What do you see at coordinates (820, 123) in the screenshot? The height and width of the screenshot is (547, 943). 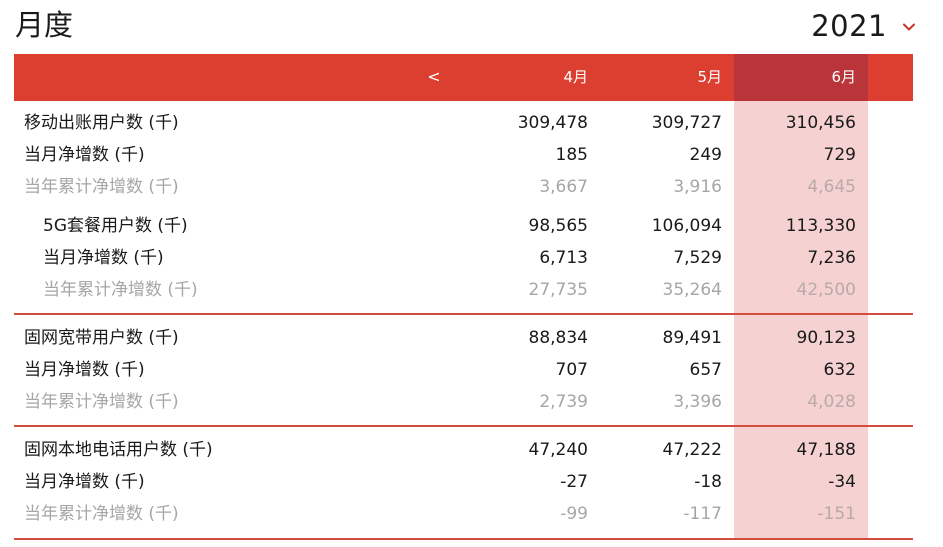 I see `cell-value: 310,456` at bounding box center [820, 123].